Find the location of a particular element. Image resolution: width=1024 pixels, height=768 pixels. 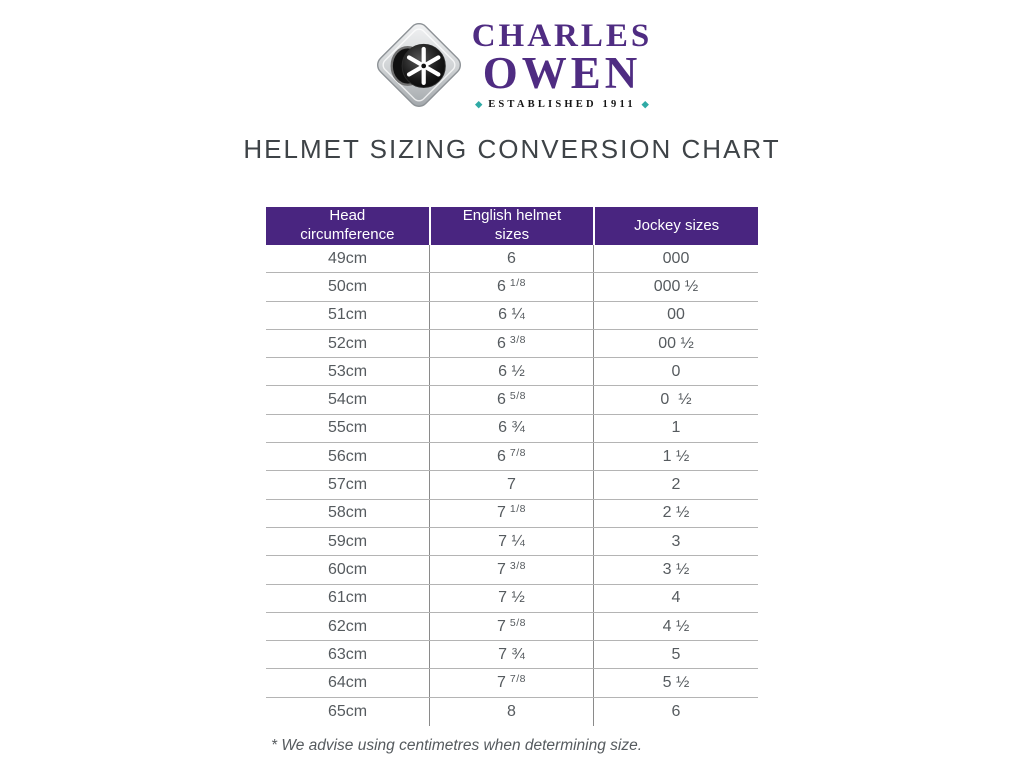

table-row: 55cm 6 ¾ 1 is located at coordinates (512, 429).